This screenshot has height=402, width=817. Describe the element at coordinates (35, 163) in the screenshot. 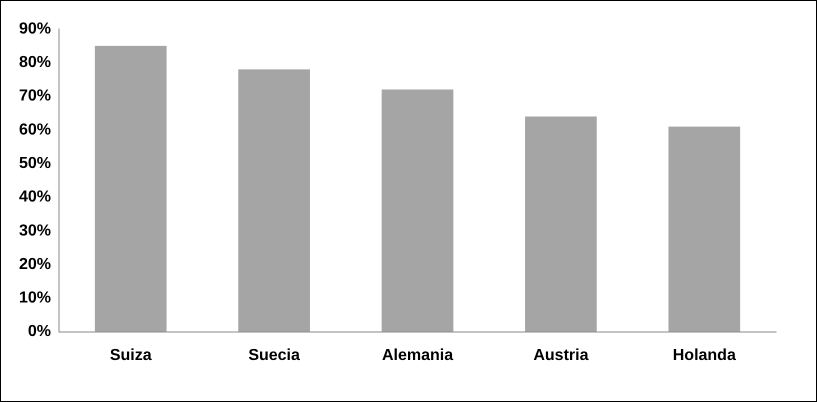

I see `y-tick-label: 50%` at that location.